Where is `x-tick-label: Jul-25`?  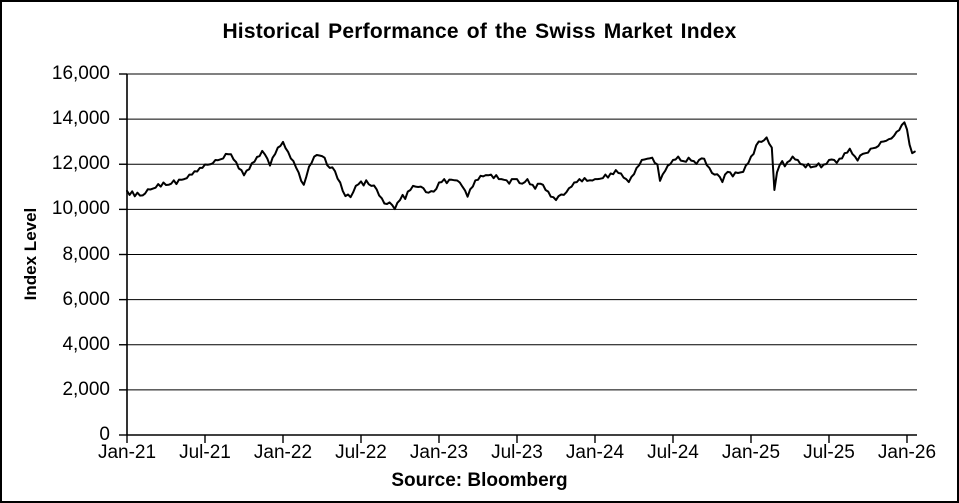
x-tick-label: Jul-25 is located at coordinates (829, 452).